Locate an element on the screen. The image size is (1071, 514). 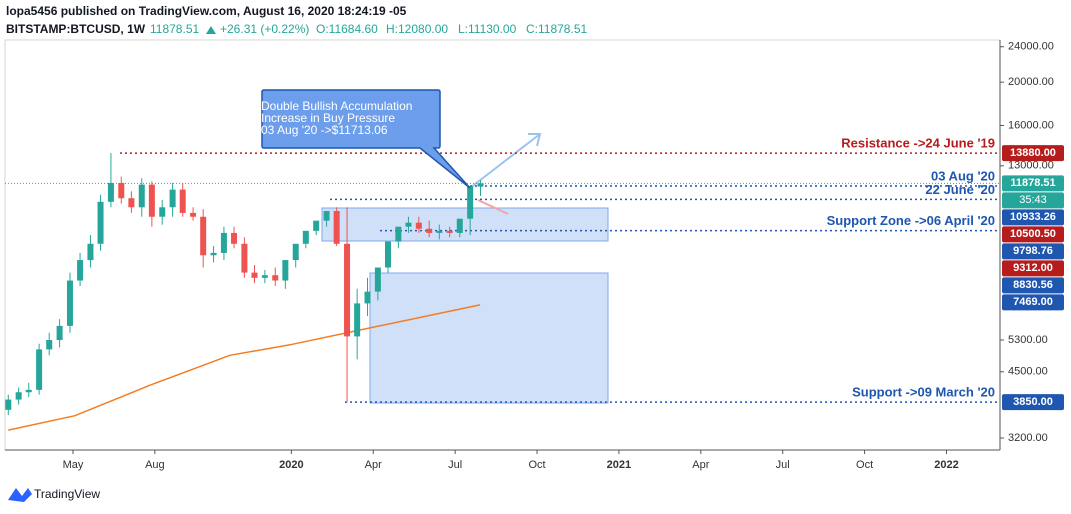
x-tick-label: 2020 is located at coordinates (291, 465).